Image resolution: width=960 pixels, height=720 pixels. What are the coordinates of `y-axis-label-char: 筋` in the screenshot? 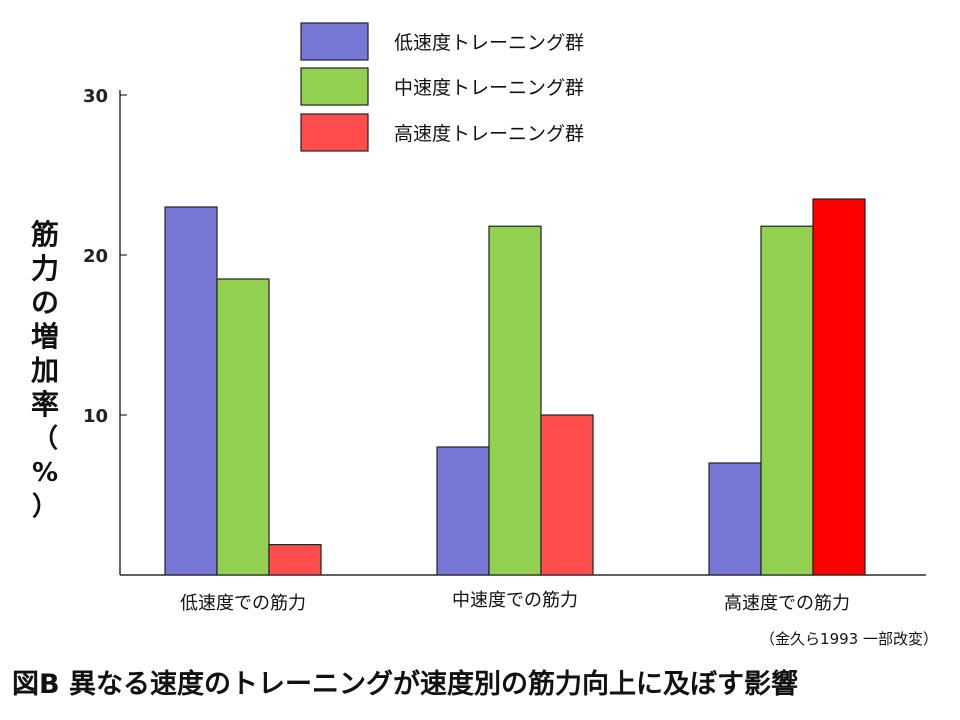 It's located at (44, 234).